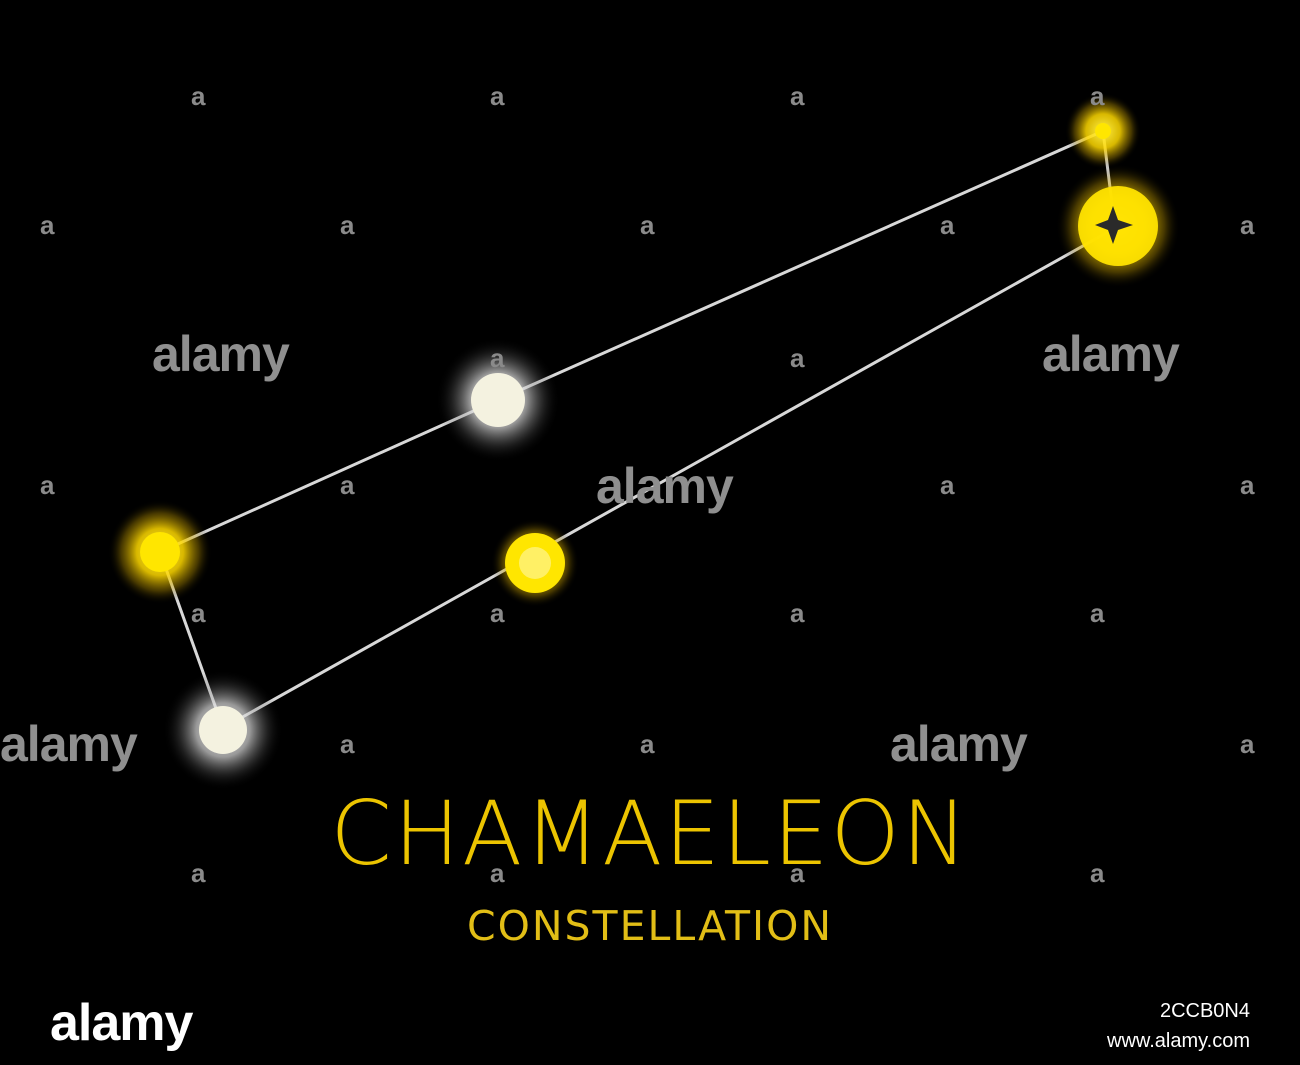 The height and width of the screenshot is (1065, 1300). What do you see at coordinates (160, 552) in the screenshot?
I see `star-left-yellow` at bounding box center [160, 552].